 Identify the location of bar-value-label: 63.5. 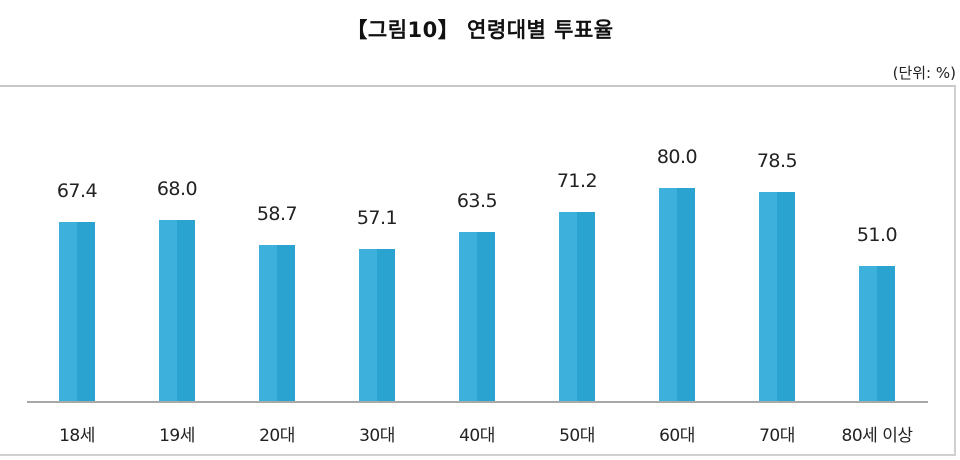
(477, 201).